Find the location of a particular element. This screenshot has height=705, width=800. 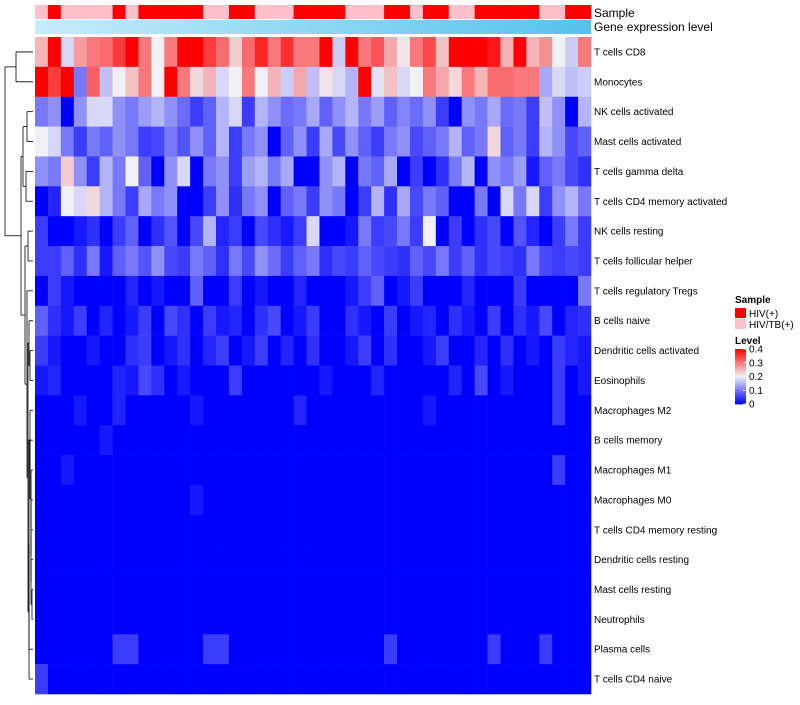

colorbar-tick-label: 0.3 is located at coordinates (756, 363).